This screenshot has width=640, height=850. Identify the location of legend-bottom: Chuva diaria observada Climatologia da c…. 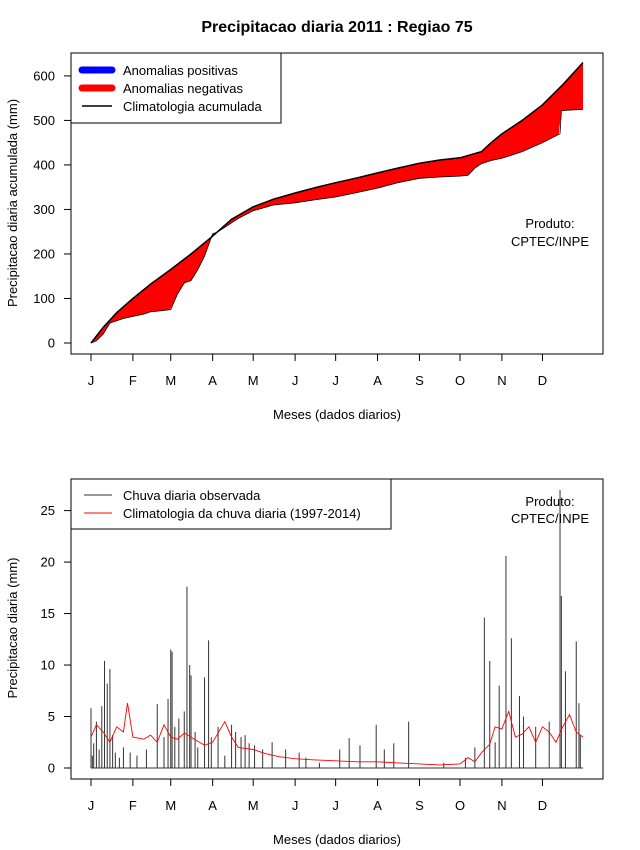
(231, 504).